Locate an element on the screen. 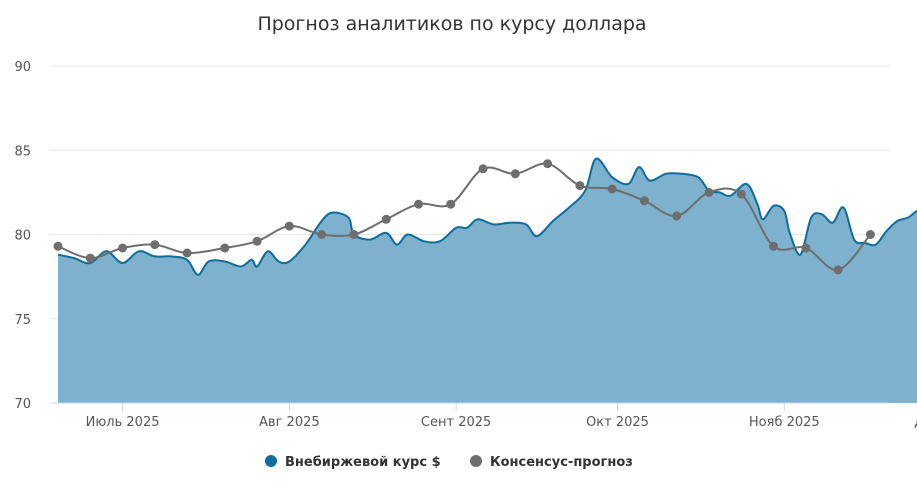  legend-item-rate: Внебиржевой курс $ is located at coordinates (353, 462).